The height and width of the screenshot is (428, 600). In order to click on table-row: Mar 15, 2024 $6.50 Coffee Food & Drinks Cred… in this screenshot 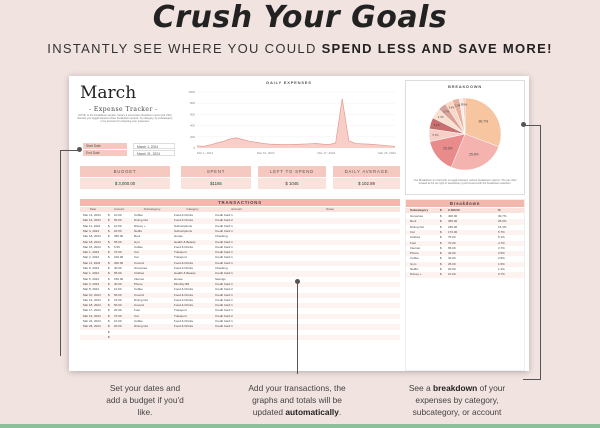, I will do `click(240, 247)`.